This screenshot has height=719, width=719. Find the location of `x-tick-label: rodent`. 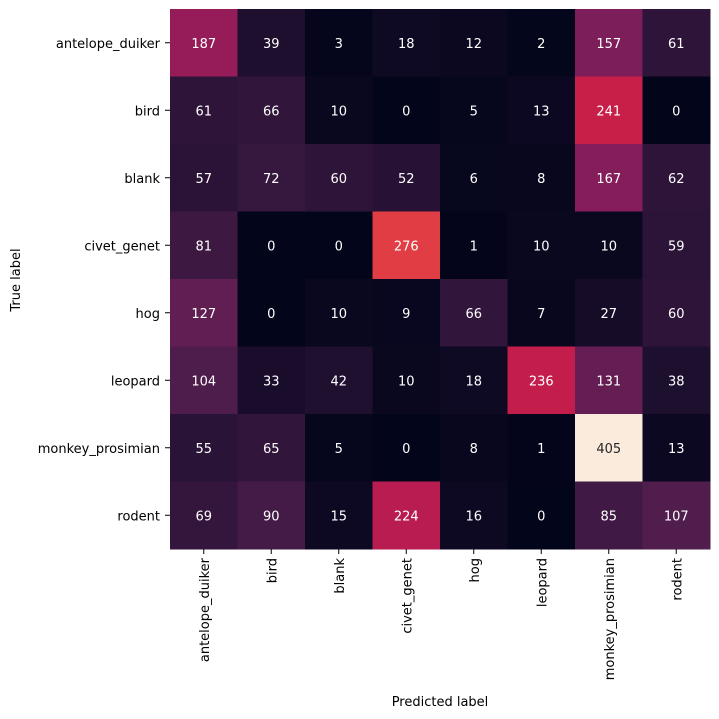

x-tick-label: rodent is located at coordinates (677, 579).